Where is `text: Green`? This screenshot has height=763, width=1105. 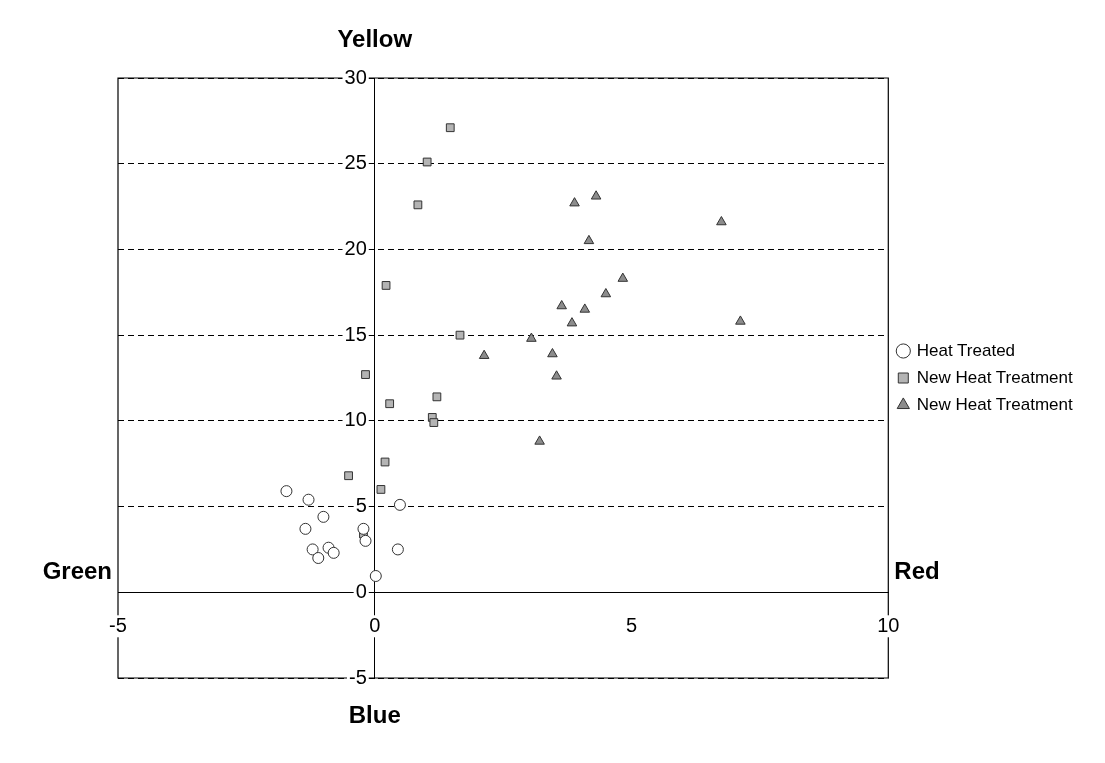 text: Green is located at coordinates (77, 570).